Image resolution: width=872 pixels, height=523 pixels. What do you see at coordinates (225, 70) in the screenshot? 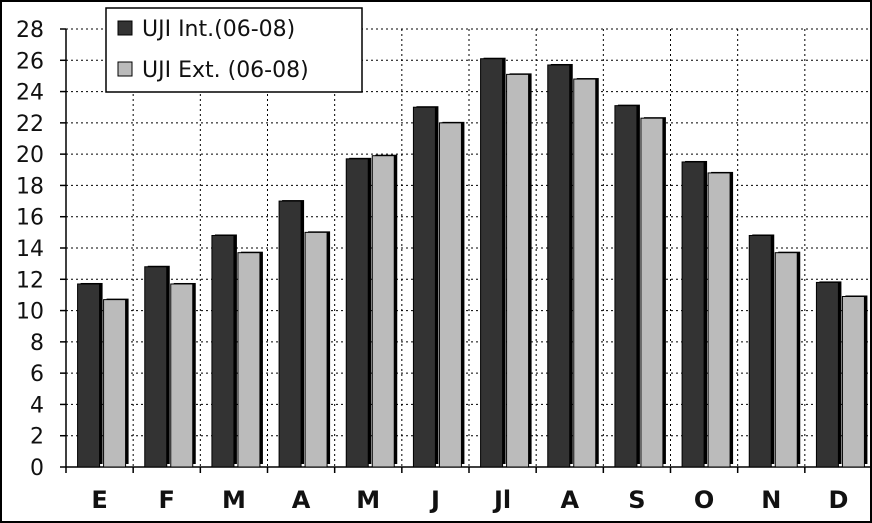
I see `legend-label-ext: UJI Ext. (06-08)` at bounding box center [225, 70].